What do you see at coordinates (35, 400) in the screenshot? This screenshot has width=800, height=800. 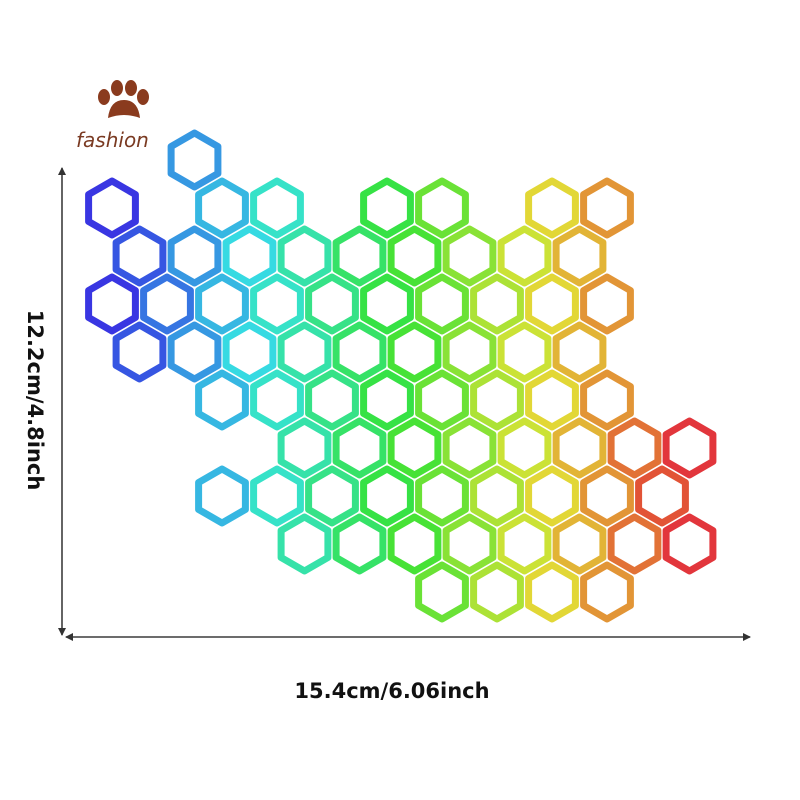 I see `height-label: 12.2cm/4.8inch` at bounding box center [35, 400].